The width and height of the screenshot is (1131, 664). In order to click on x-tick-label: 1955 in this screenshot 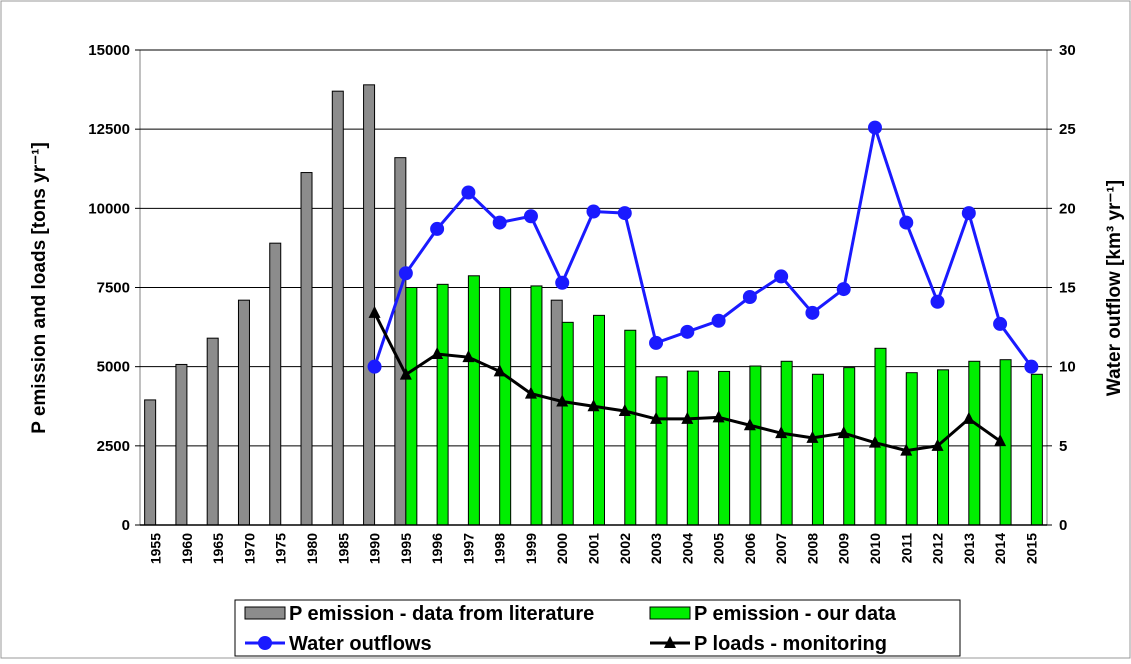, I will do `click(156, 548)`.